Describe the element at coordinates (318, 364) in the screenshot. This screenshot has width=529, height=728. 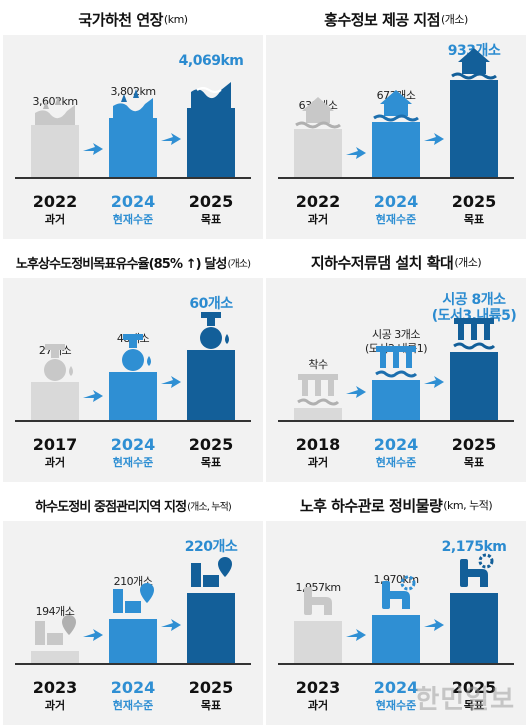
I see `value-past: 착수` at that location.